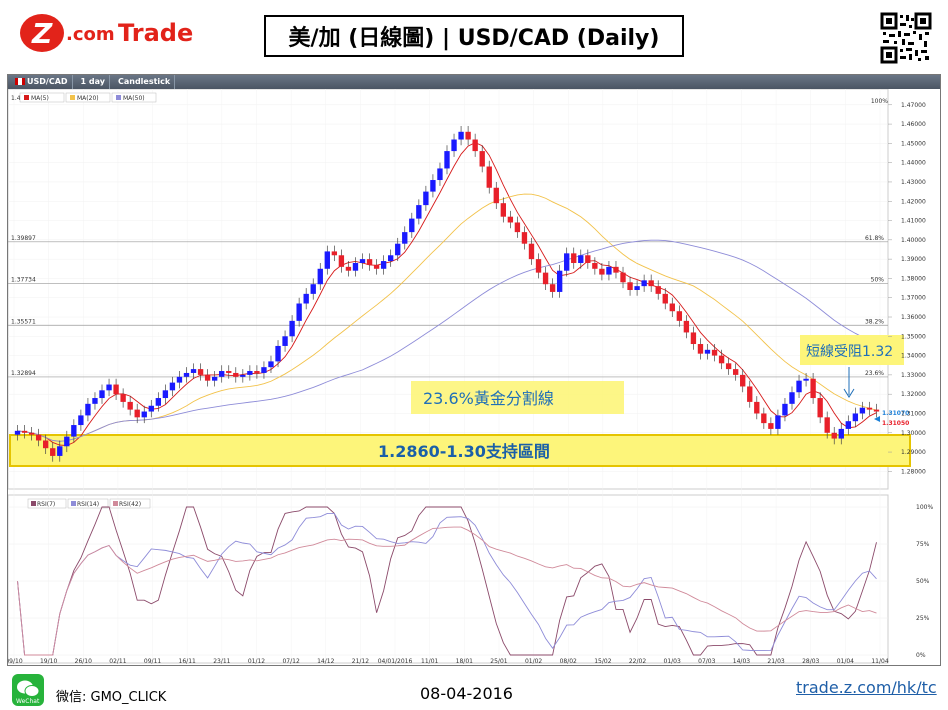 This screenshot has height=710, width=948. What do you see at coordinates (474, 82) in the screenshot?
I see `chart-toolbar: USD/CAD 1 day Candlestick` at bounding box center [474, 82].